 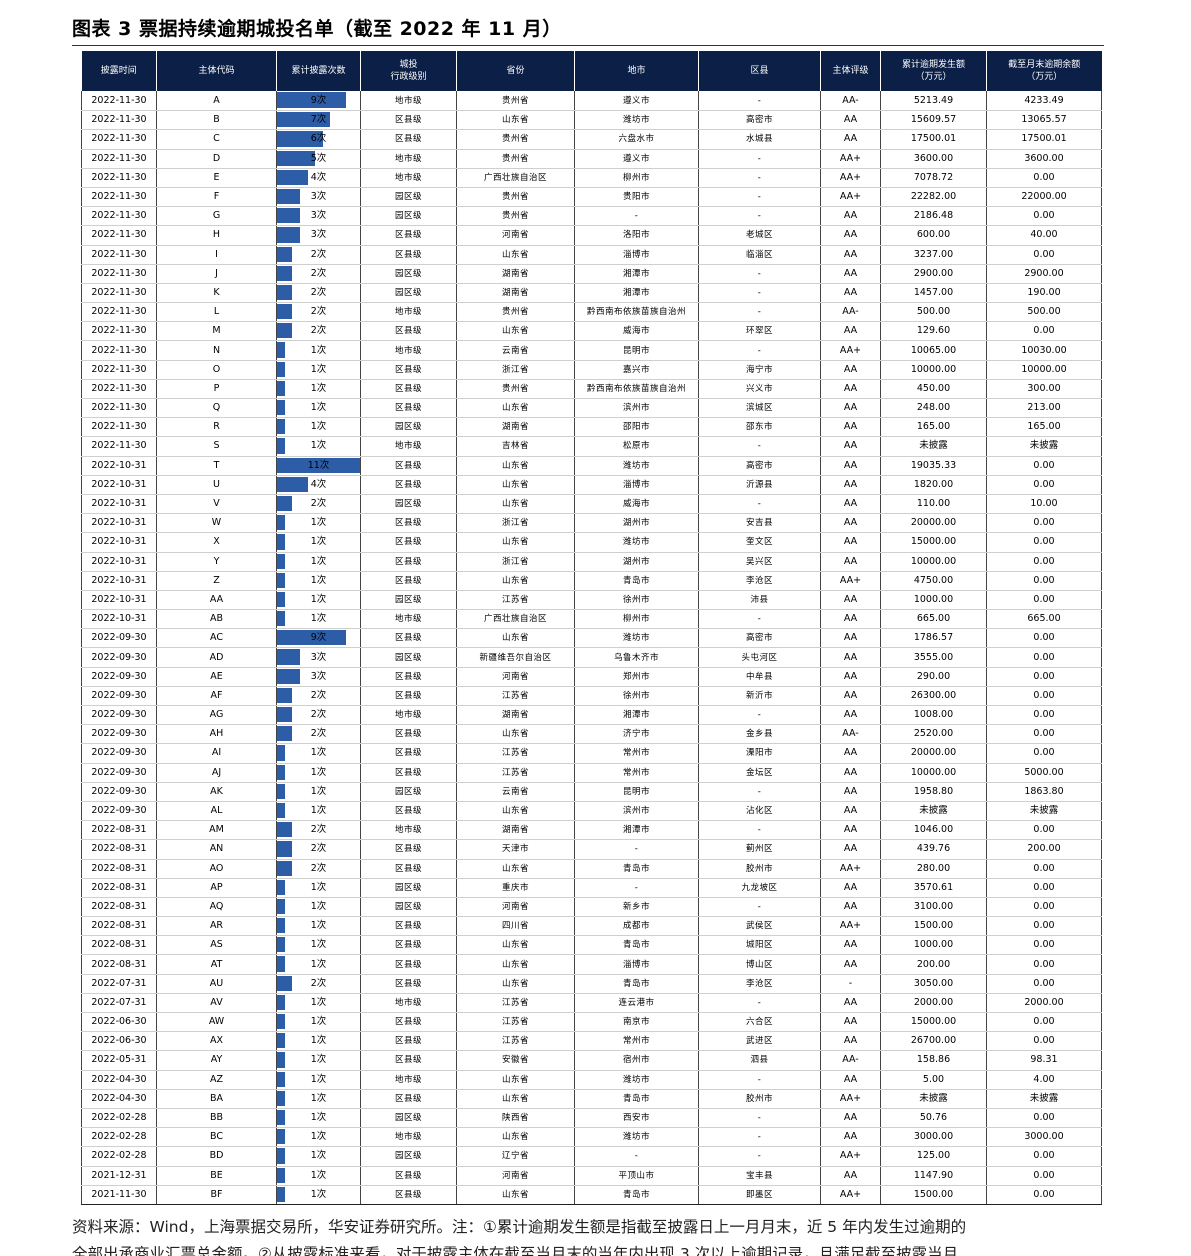 I want to click on cell-entity-code: O, so click(x=216, y=370).